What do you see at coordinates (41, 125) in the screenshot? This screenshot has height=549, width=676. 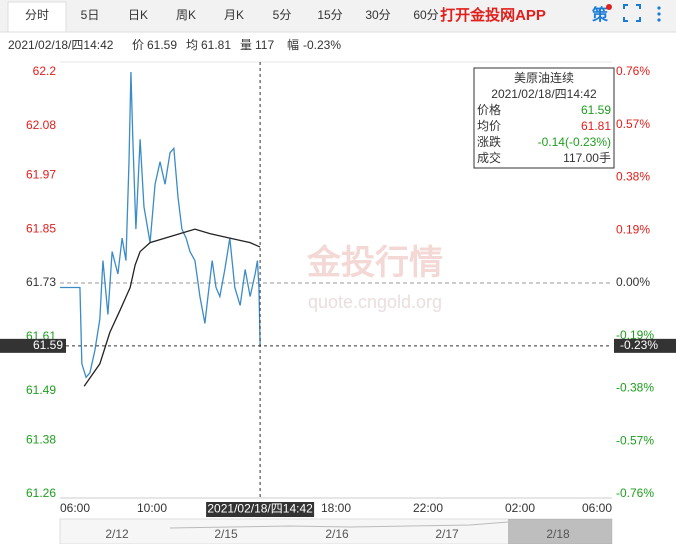 I see `y-tick-label: 62.08` at bounding box center [41, 125].